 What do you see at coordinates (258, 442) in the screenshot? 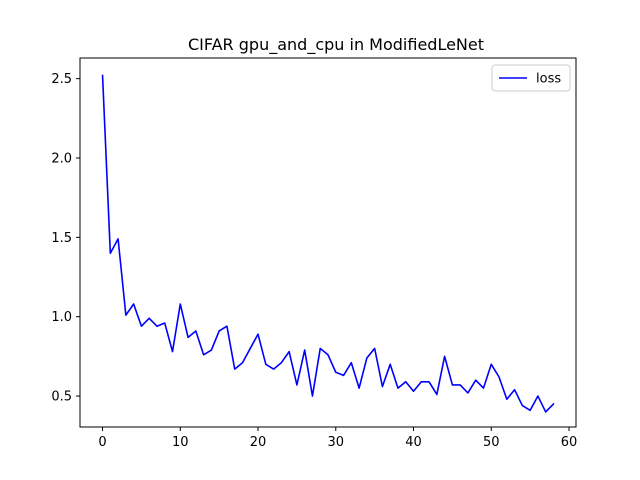
I see `x-tick-label-20: 20` at bounding box center [258, 442].